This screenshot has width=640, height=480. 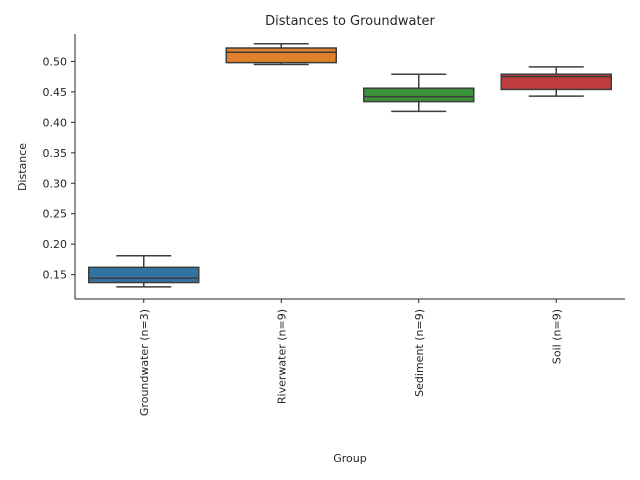 I want to click on y-tick-label: 0.45, so click(x=55, y=92).